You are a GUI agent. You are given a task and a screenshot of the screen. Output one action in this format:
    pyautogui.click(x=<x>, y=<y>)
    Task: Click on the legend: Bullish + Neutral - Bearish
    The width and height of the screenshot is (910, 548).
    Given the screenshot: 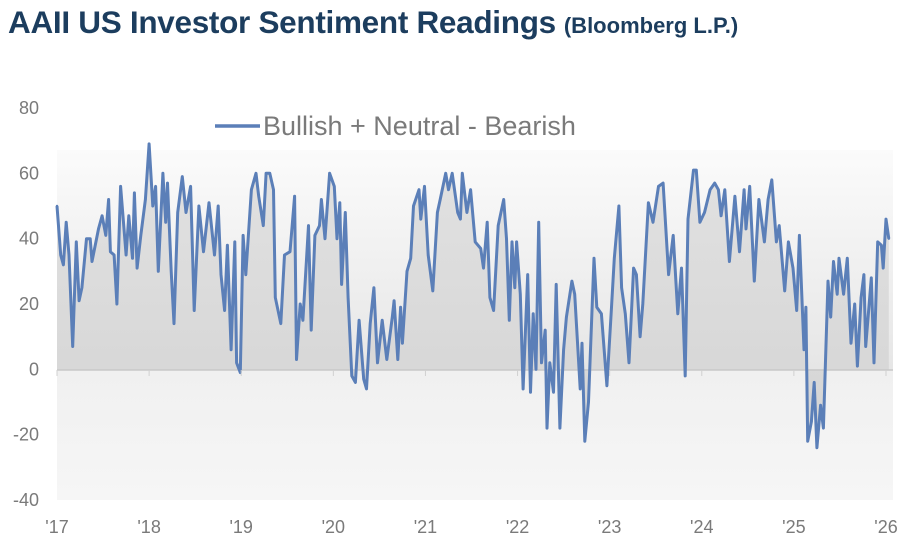 What is the action you would take?
    pyautogui.click(x=395, y=126)
    